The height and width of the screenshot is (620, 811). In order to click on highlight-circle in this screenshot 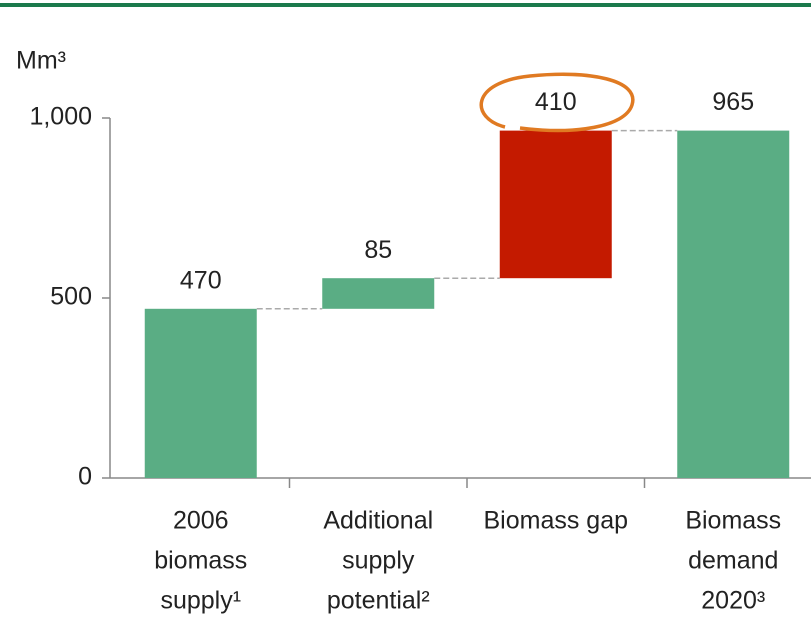, I will do `click(557, 102)`.